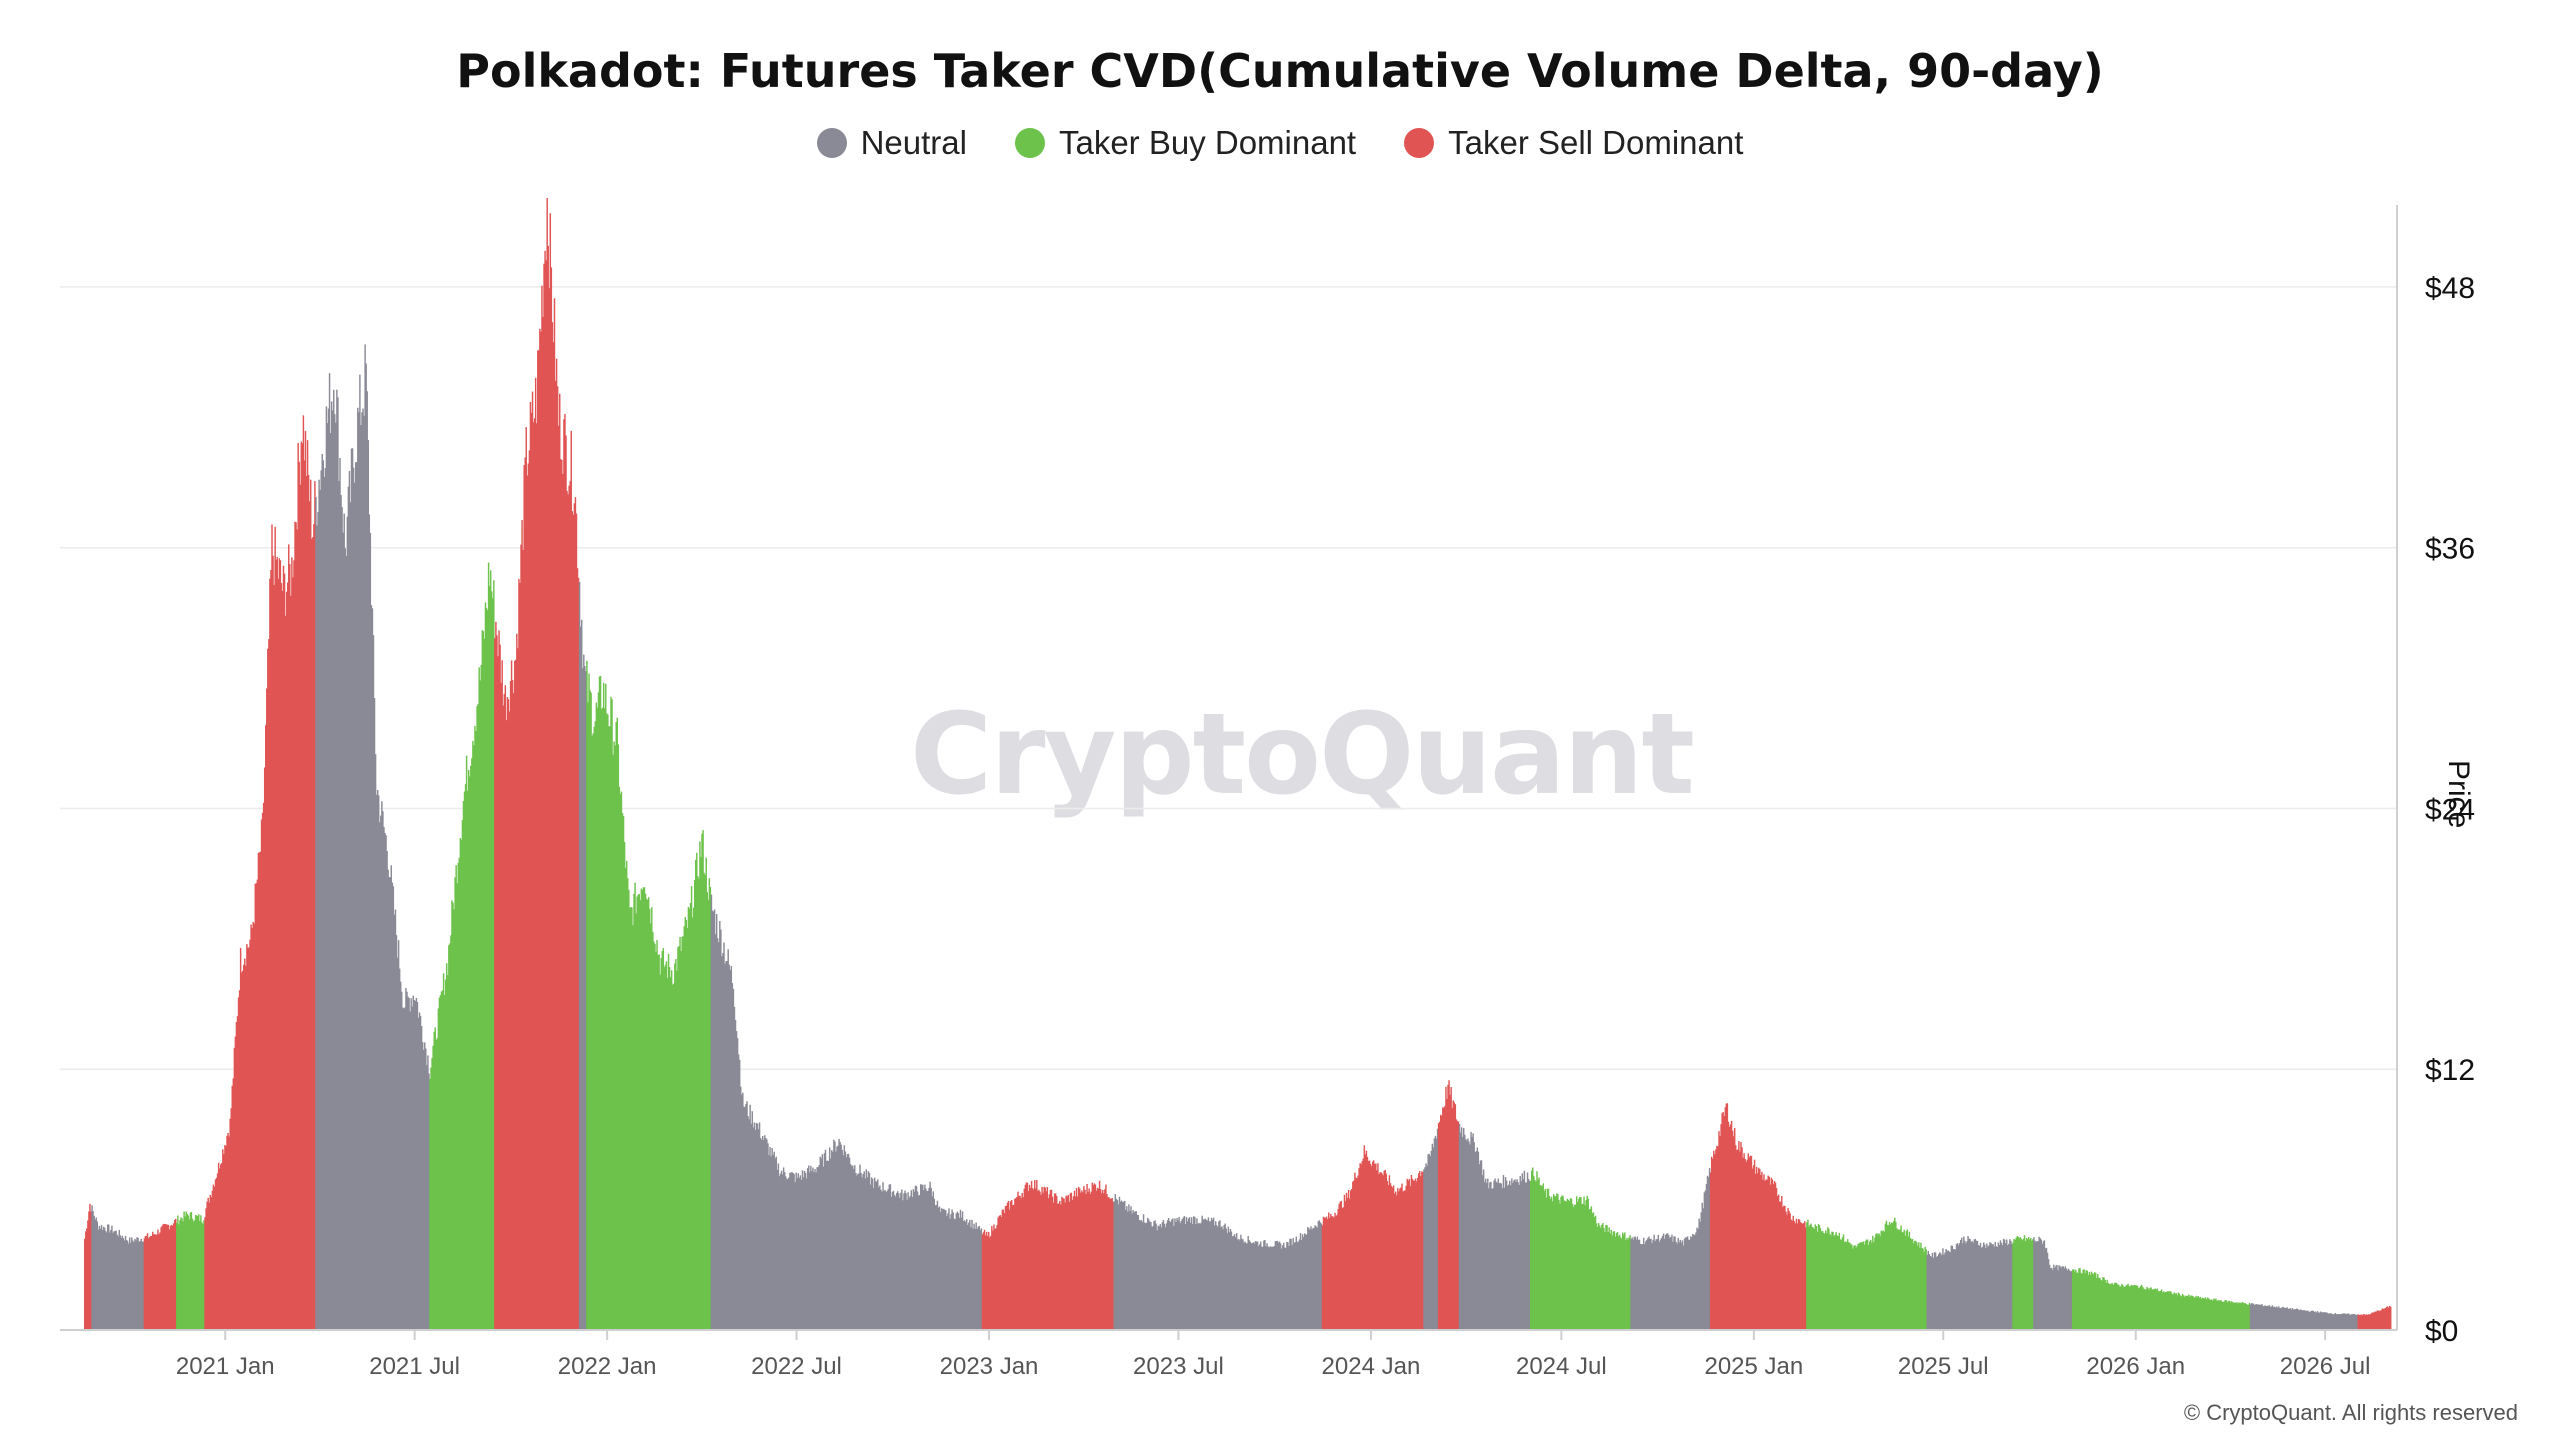 The image size is (2560, 1440). I want to click on x-tick-label: 2021 Jan, so click(225, 1366).